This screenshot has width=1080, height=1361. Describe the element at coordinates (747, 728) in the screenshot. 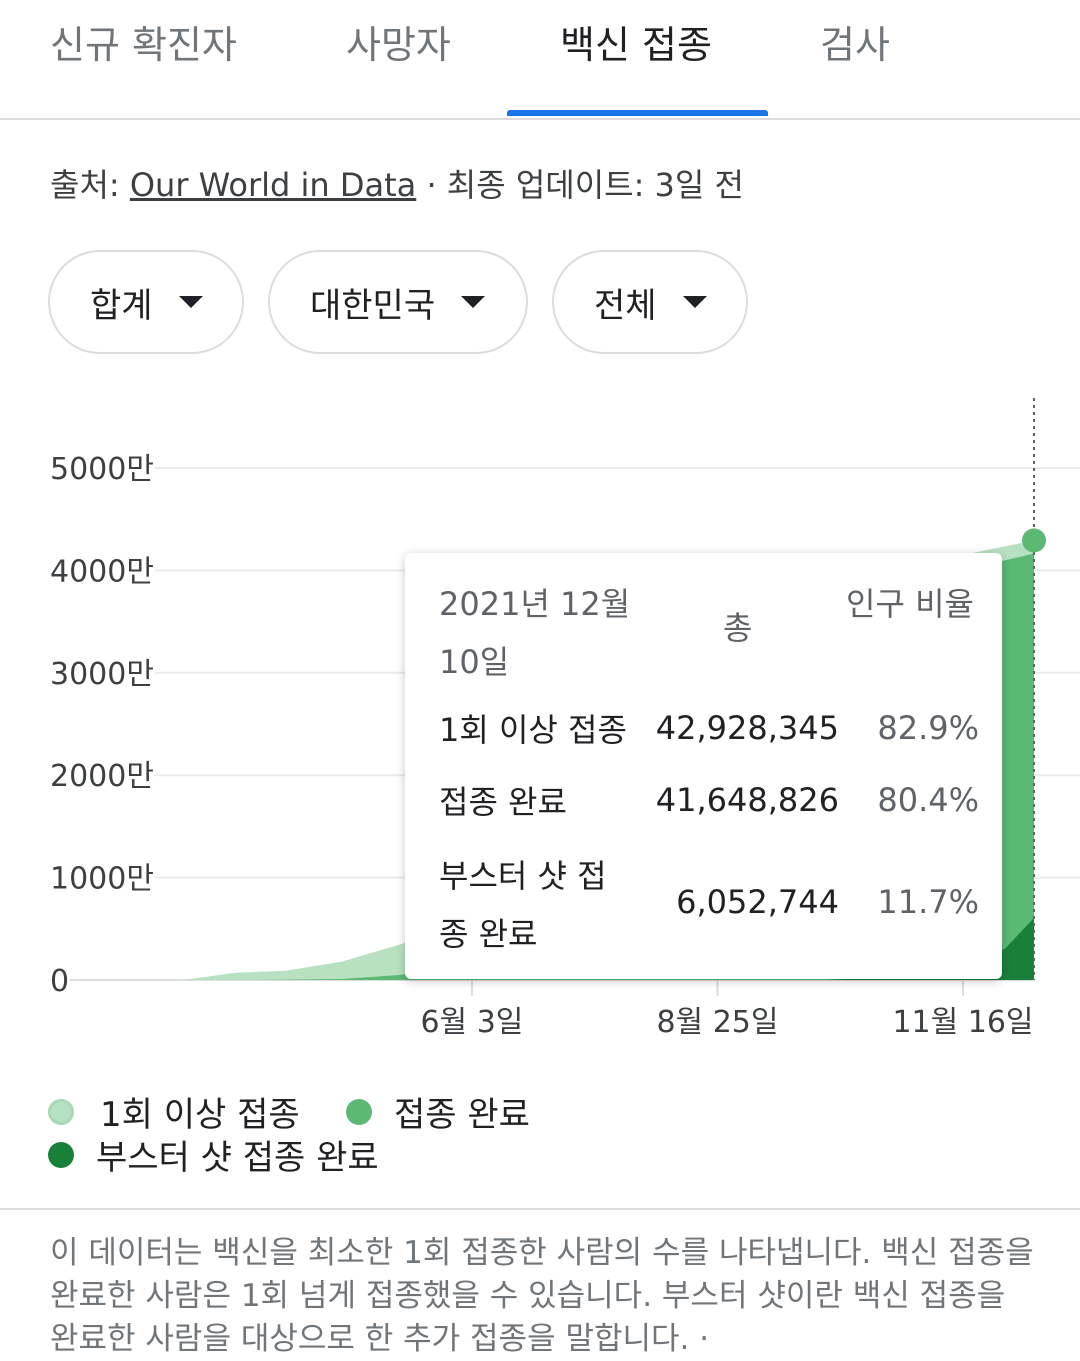

I see `tooltip-row-value: 42,928,345` at that location.